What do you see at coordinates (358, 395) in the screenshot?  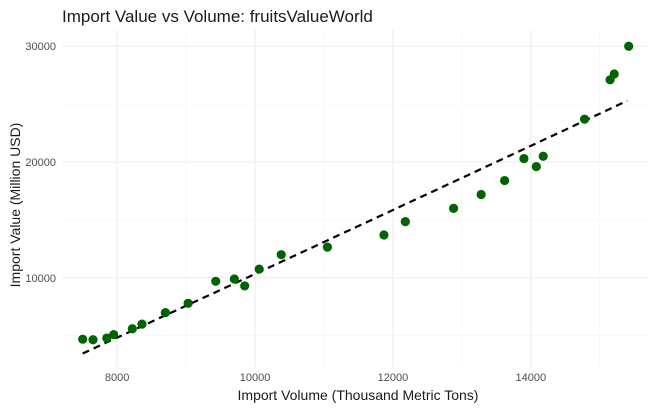 I see `x-axis-title: Import Volume (Thousand Metric Tons)` at bounding box center [358, 395].